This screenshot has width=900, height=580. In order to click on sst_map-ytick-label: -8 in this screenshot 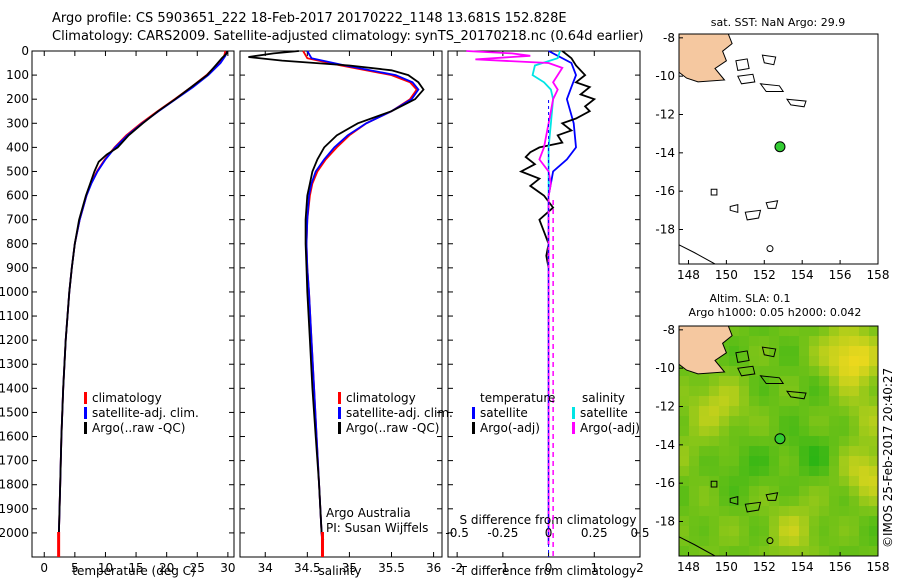, I will do `click(669, 38)`.